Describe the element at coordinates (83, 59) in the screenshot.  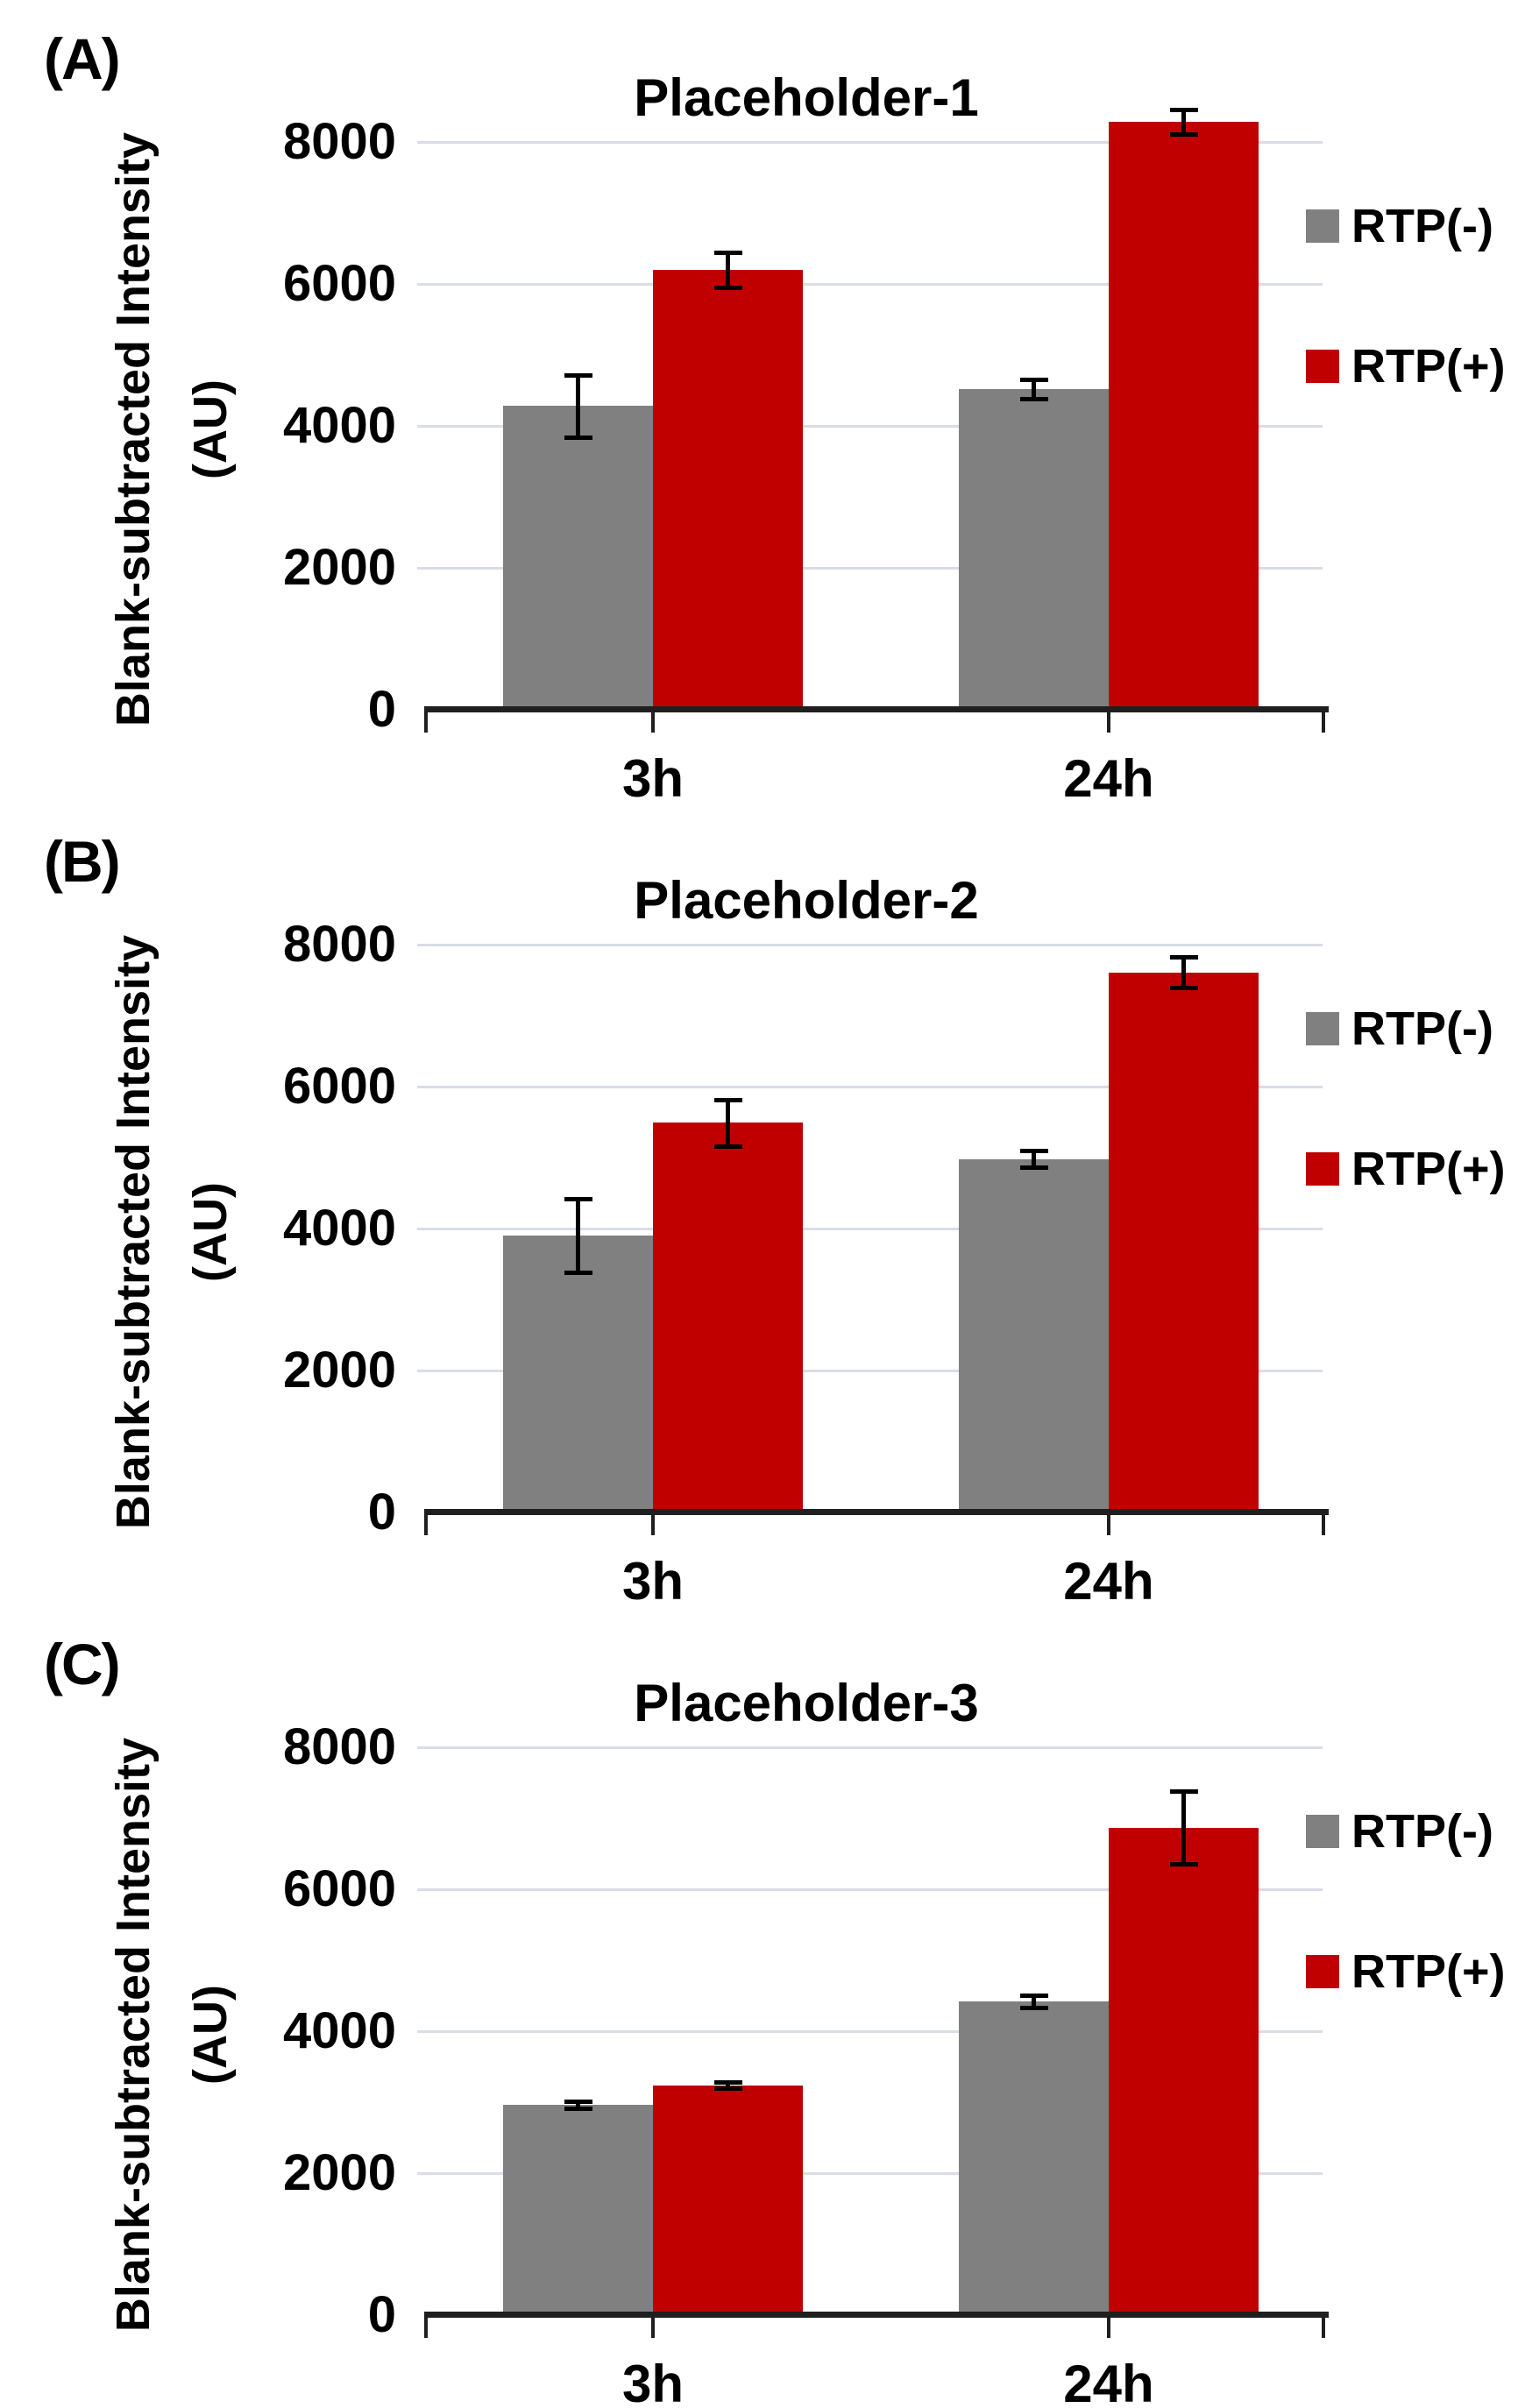
I see `panel-letter: (A)` at that location.